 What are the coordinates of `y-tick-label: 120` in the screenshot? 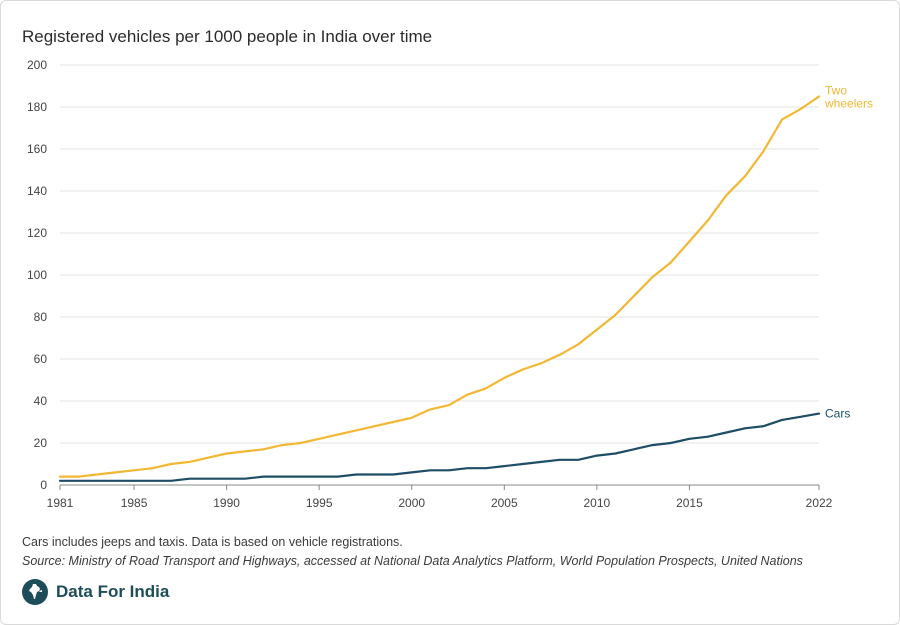 It's located at (37, 233).